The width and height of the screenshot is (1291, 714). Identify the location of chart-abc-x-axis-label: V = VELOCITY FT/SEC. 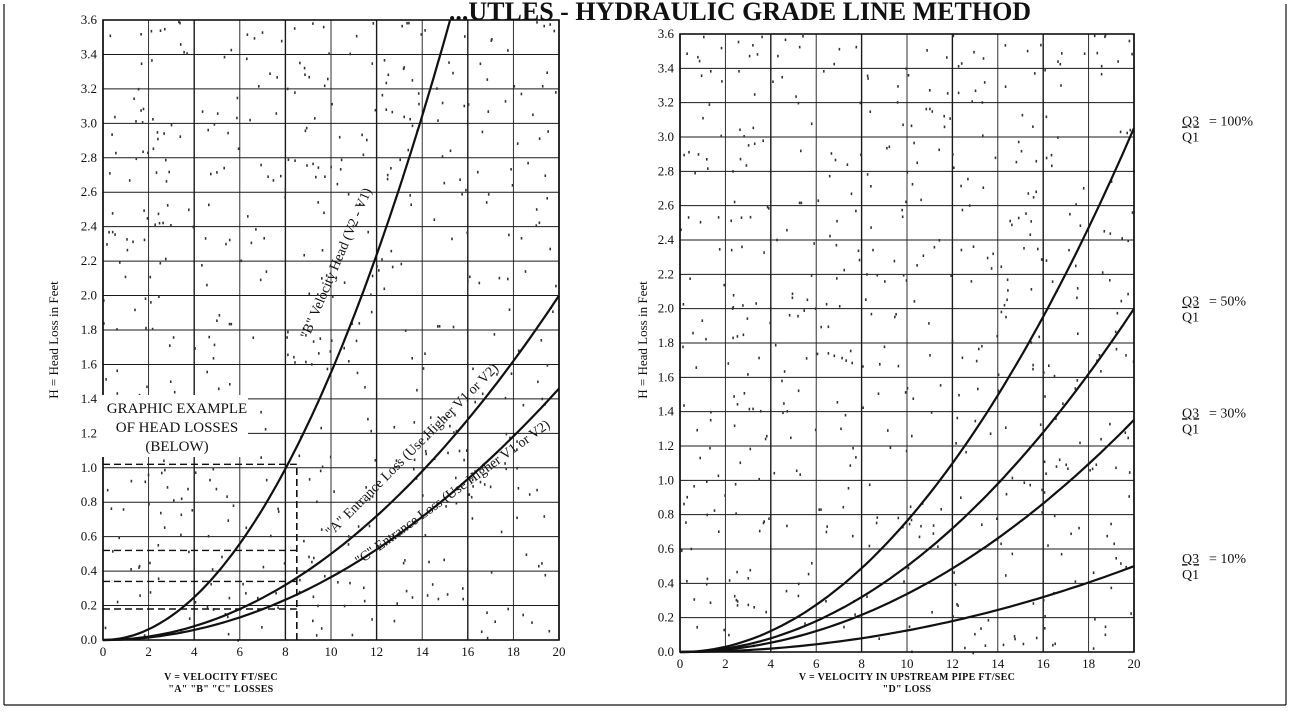
(221, 677).